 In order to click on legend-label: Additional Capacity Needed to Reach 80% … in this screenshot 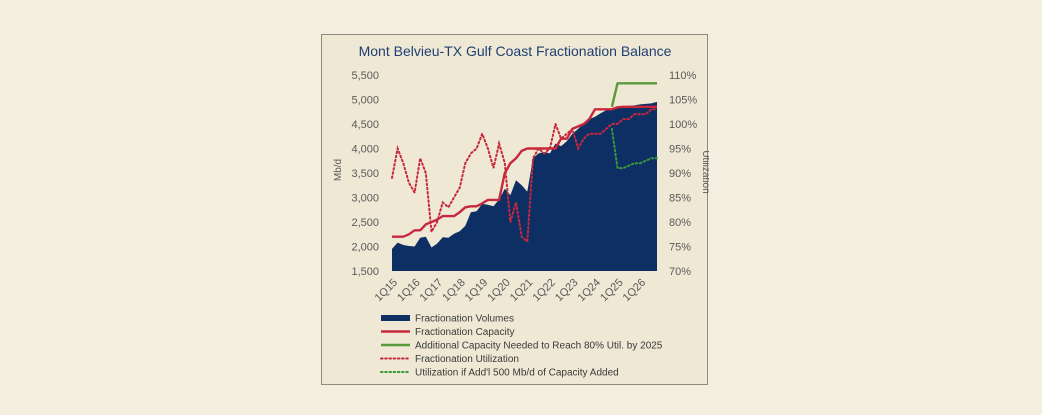, I will do `click(539, 346)`.